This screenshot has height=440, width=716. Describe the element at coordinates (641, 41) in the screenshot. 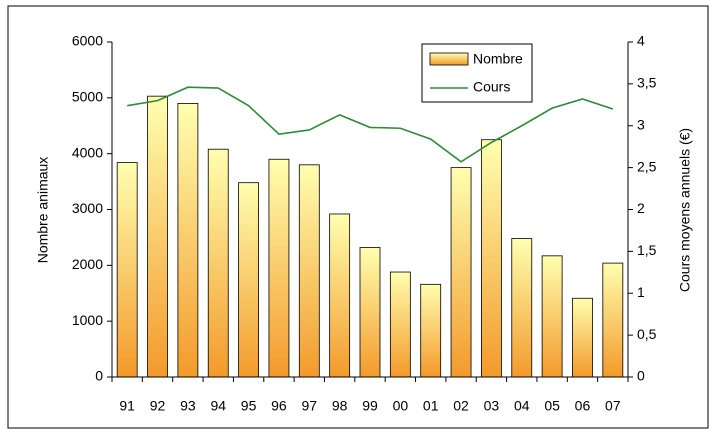

I see `y2-tick-label: 4` at that location.